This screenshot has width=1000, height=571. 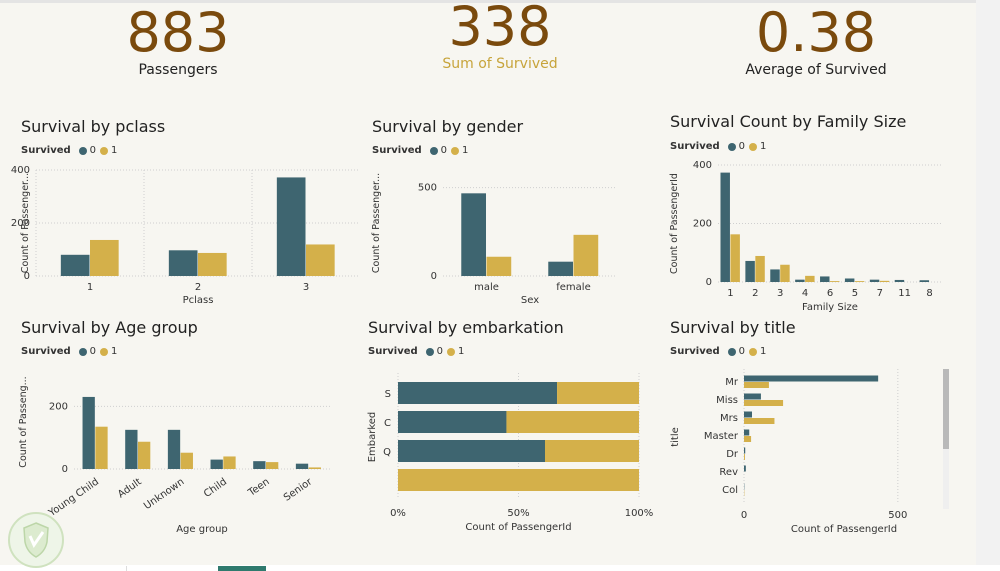 What do you see at coordinates (744, 457) in the screenshot?
I see `bar-1-Dr` at bounding box center [744, 457].